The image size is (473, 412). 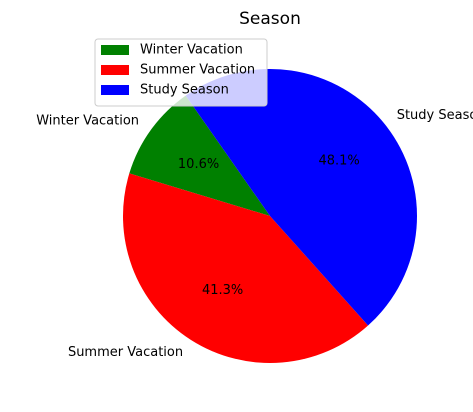 I want to click on legend-swatch-study-season, so click(x=115, y=90).